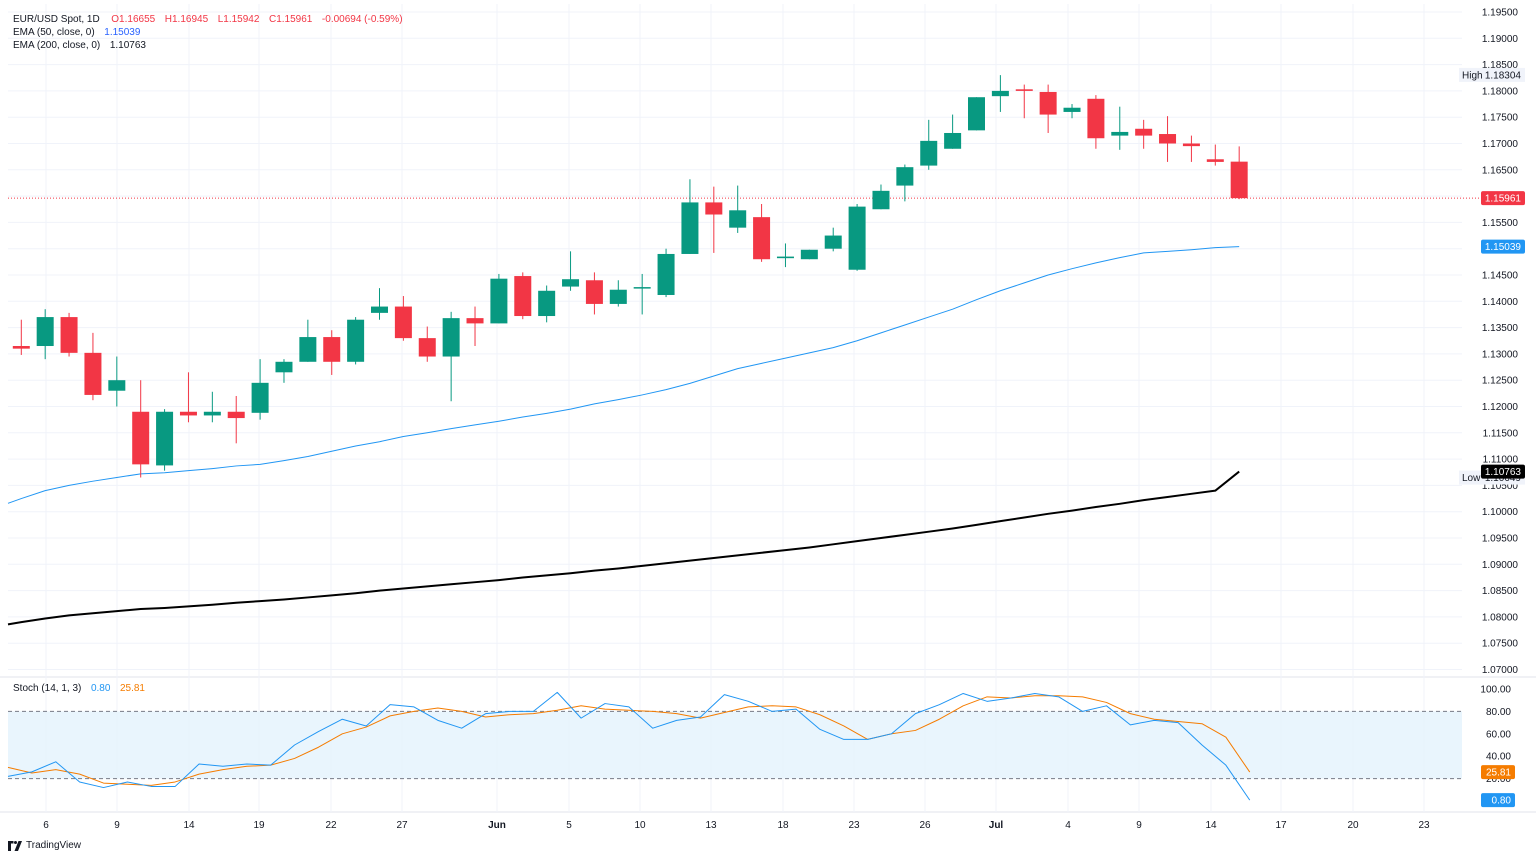 The height and width of the screenshot is (860, 1536). What do you see at coordinates (1500, 591) in the screenshot?
I see `price-tick-label: 1.08500` at bounding box center [1500, 591].